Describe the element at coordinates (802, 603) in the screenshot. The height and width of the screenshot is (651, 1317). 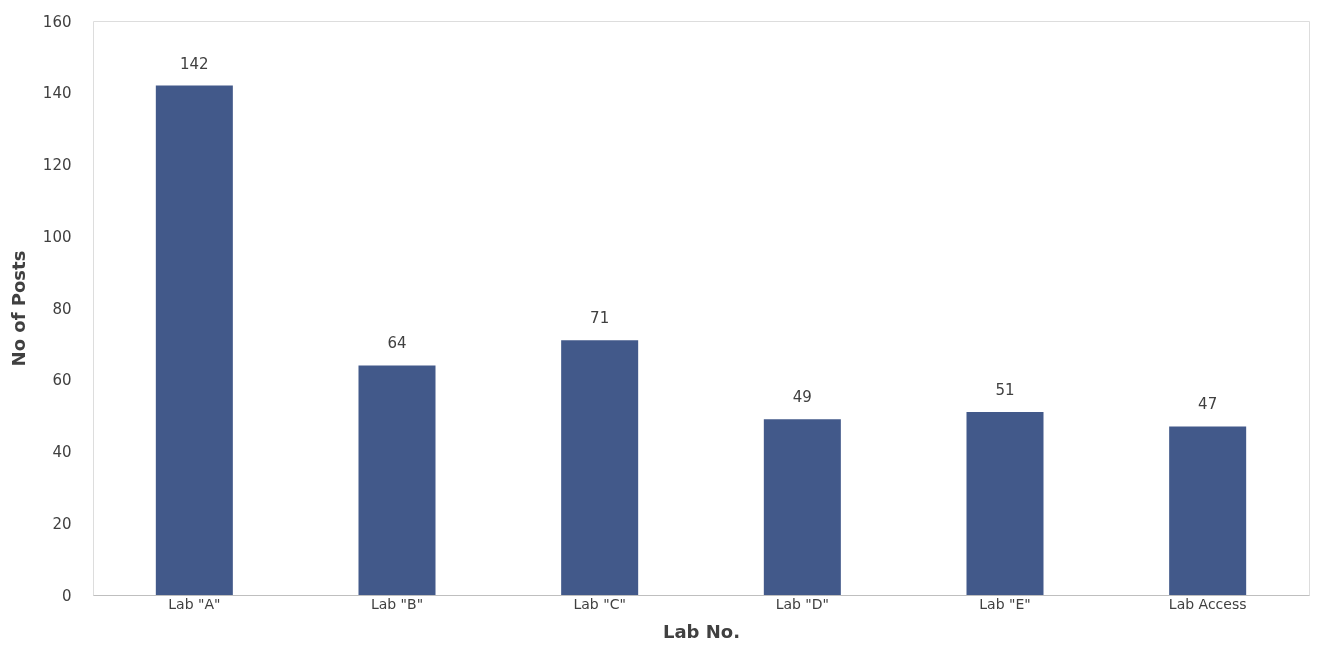
I see `x-tick-label: Lab "D"` at that location.